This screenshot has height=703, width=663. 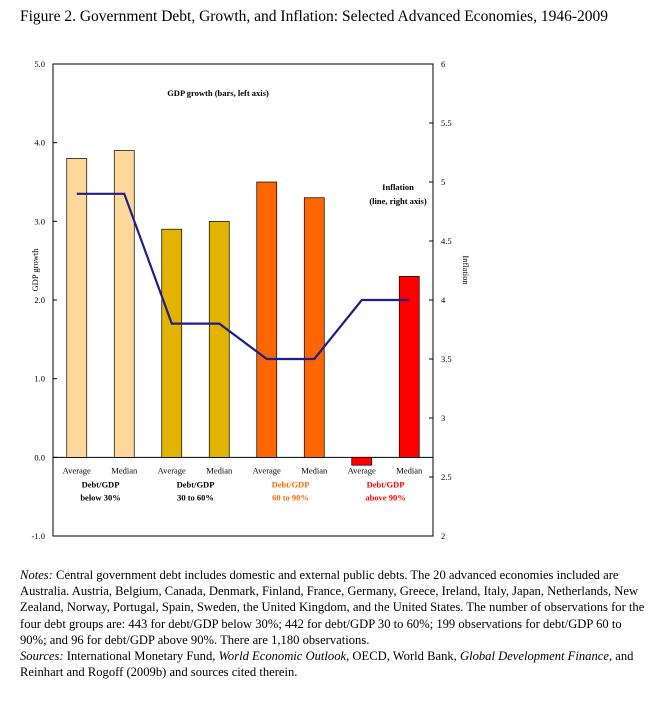 I want to click on y-tick-label: 1.0, so click(x=39, y=379).